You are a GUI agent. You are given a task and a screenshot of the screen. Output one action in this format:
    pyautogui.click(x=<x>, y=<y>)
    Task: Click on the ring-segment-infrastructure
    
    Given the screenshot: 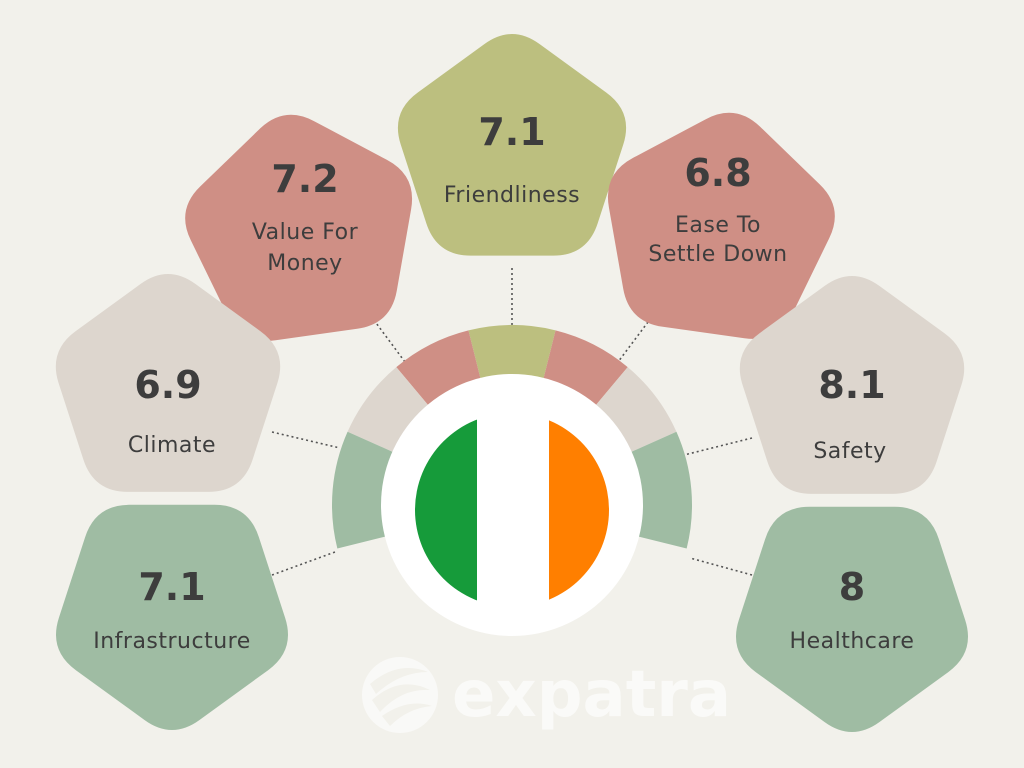 What is the action you would take?
    pyautogui.click(x=364, y=490)
    